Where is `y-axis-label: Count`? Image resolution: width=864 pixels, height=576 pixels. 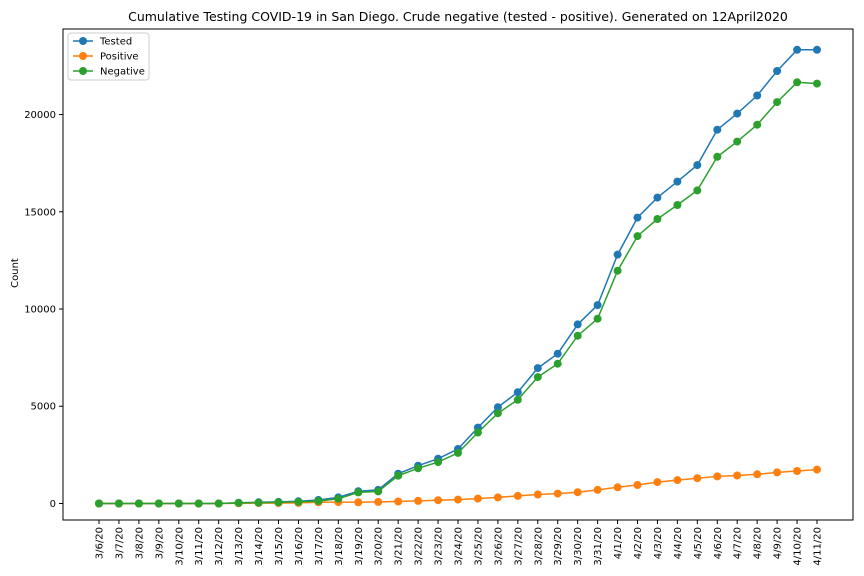
y-axis-label: Count is located at coordinates (15, 273).